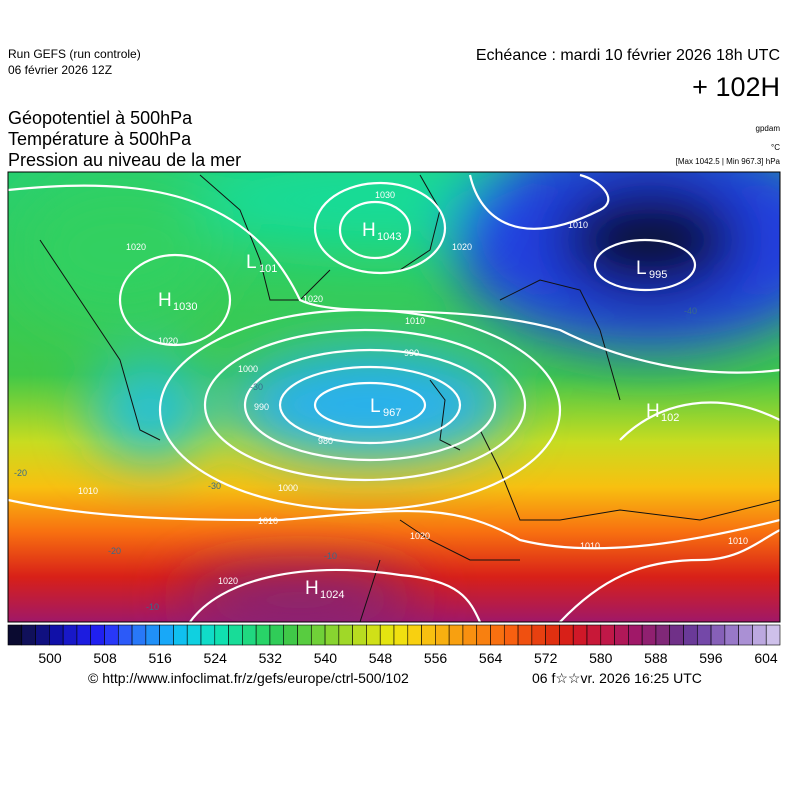 The width and height of the screenshot is (788, 789). I want to click on colorbar-tick-label: 564, so click(491, 658).